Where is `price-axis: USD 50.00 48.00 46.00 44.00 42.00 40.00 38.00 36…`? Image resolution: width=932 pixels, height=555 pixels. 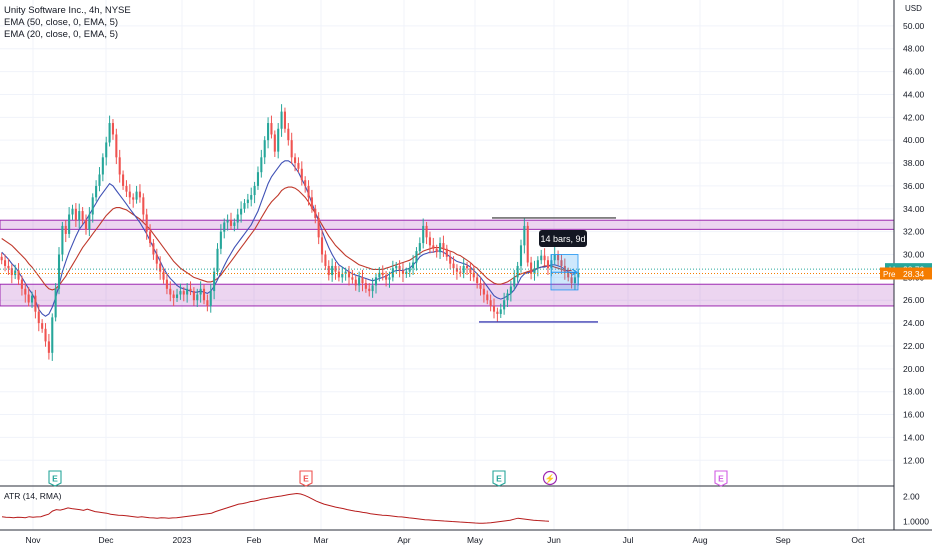
price-axis: USD 50.00 48.00 46.00 44.00 42.00 40.00 38.00 36… is located at coordinates (909, 265).